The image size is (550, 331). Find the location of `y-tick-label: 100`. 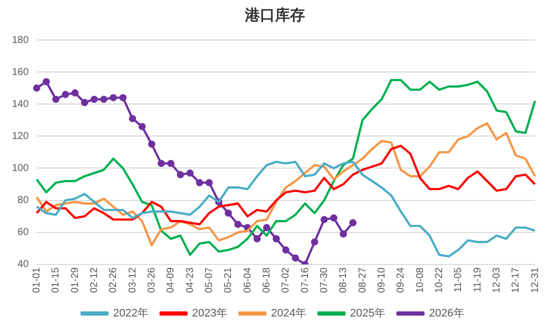

y-tick-label: 100 is located at coordinates (21, 168).